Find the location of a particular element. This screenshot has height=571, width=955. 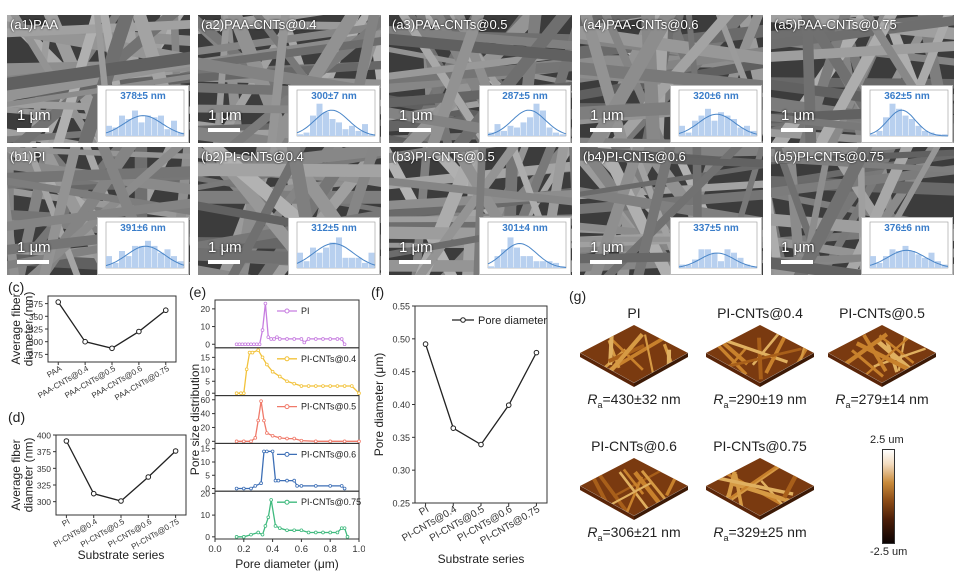

x-axis-label: Substrate series is located at coordinates (481, 559).